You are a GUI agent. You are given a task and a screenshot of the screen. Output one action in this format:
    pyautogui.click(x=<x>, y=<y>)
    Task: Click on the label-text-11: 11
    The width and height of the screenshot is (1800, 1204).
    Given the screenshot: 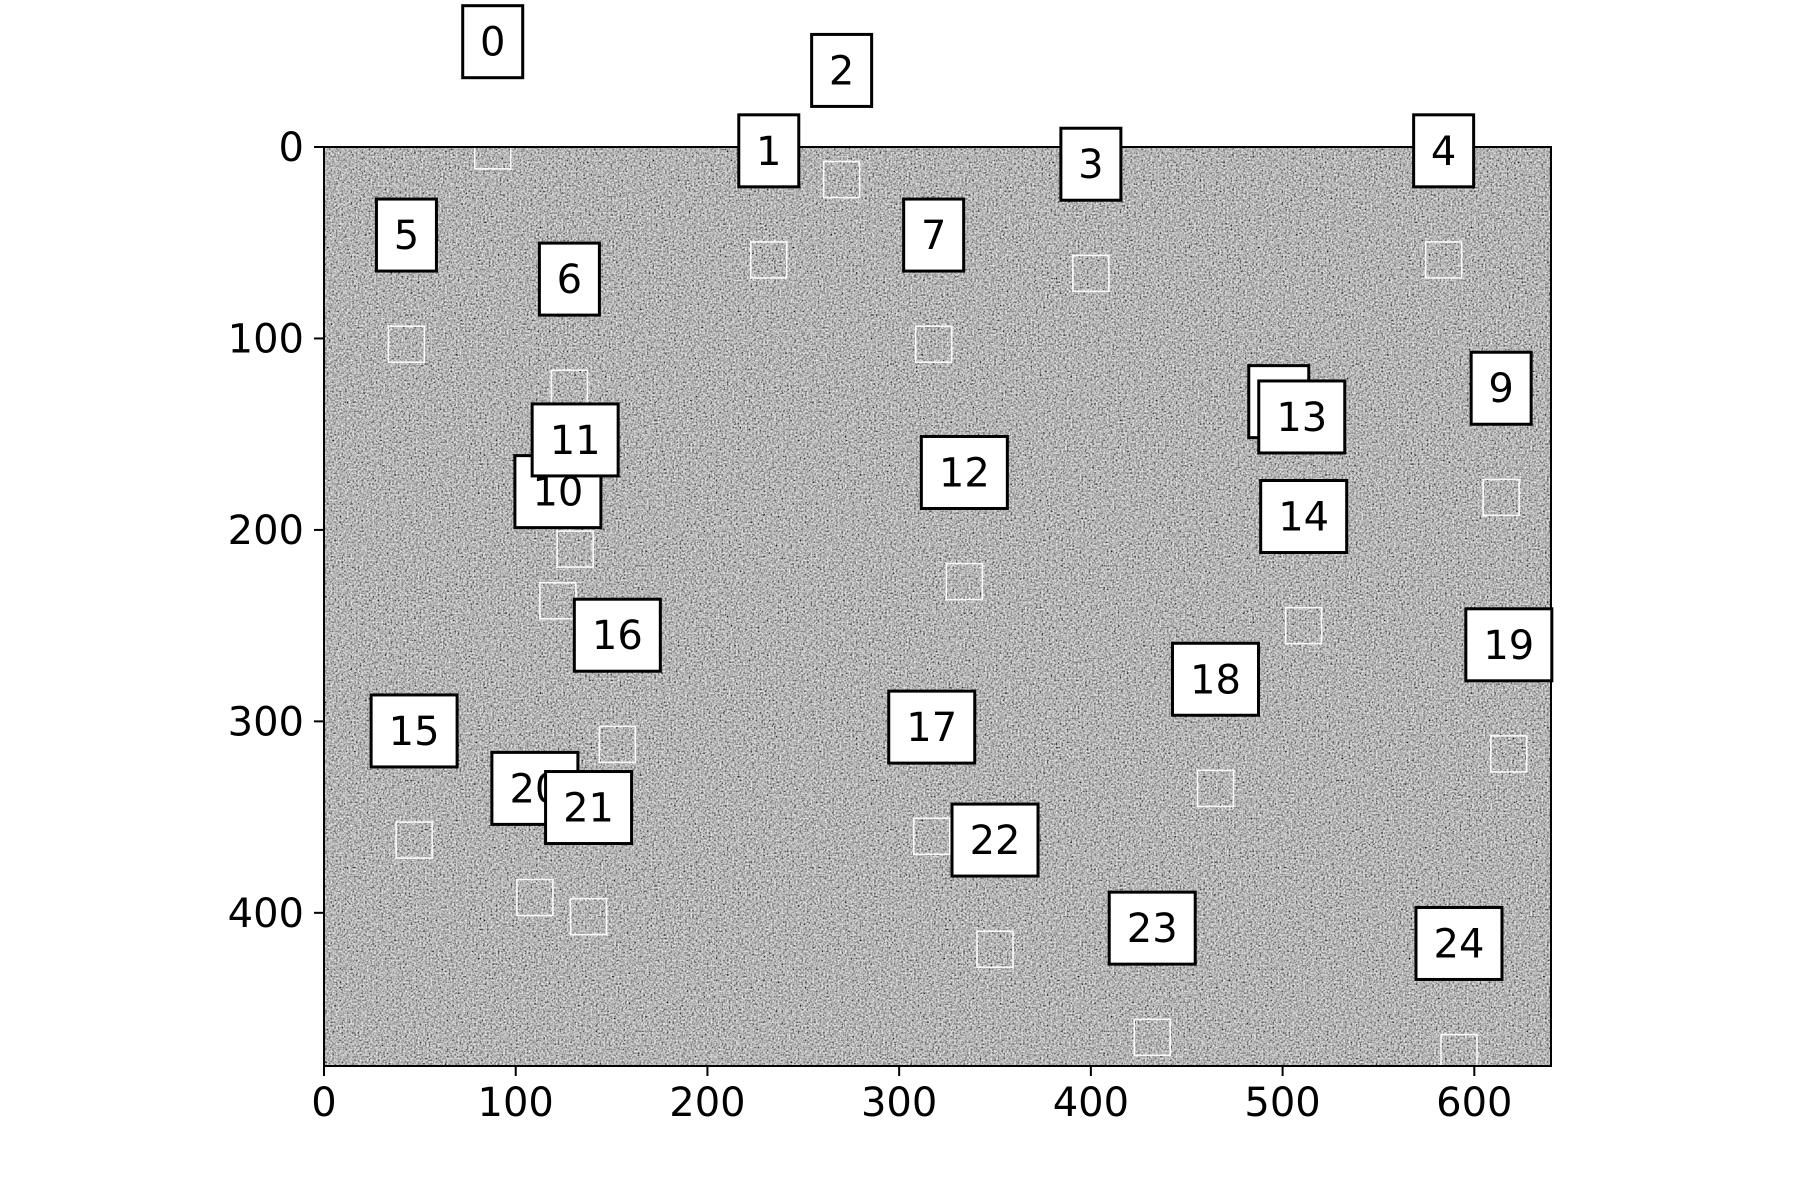 What is the action you would take?
    pyautogui.click(x=575, y=441)
    